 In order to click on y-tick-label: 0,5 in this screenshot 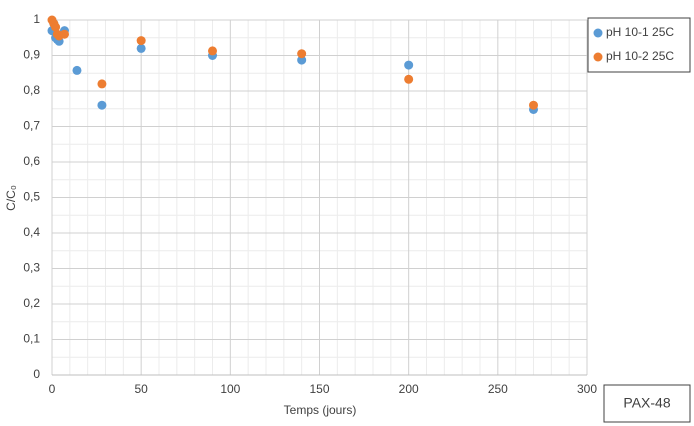, I will do `click(31, 197)`.